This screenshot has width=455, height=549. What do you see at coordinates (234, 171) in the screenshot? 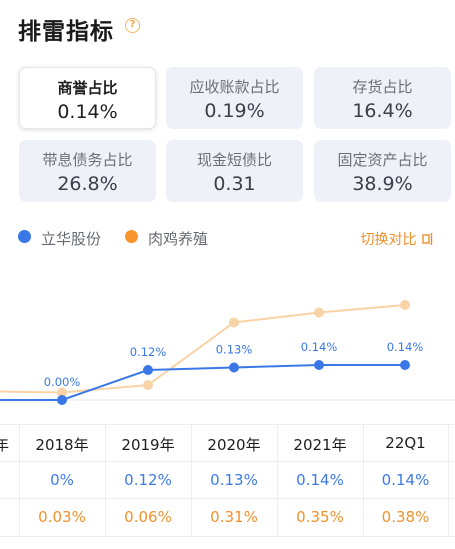
I see `metric-tile-cash-short-debt: 现金短债比 0.31` at bounding box center [234, 171].